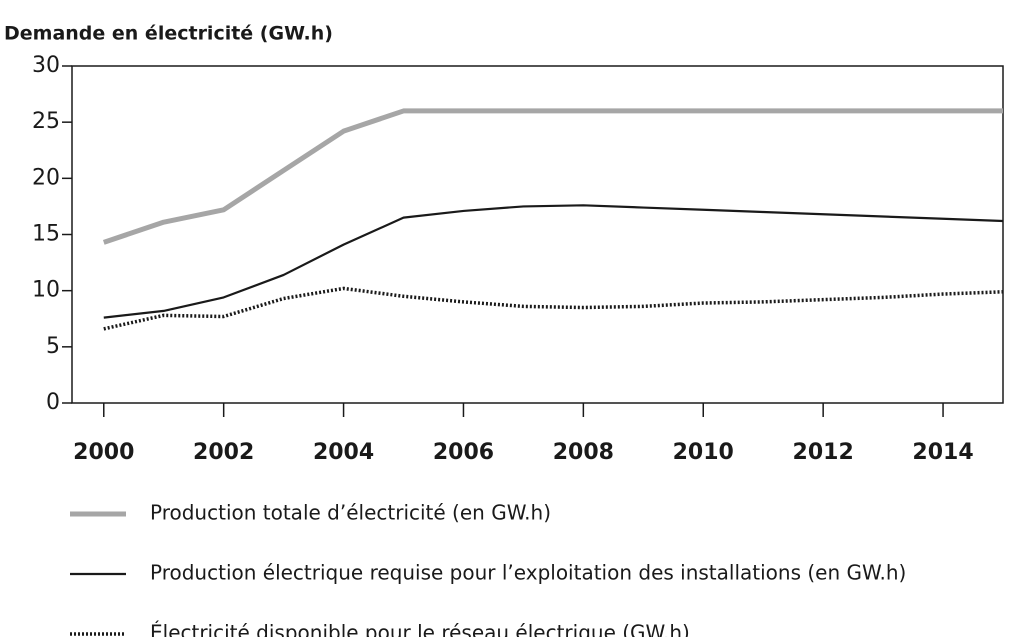 This screenshot has width=1021, height=637. Describe the element at coordinates (46, 121) in the screenshot. I see `y-tick-label: 25` at that location.